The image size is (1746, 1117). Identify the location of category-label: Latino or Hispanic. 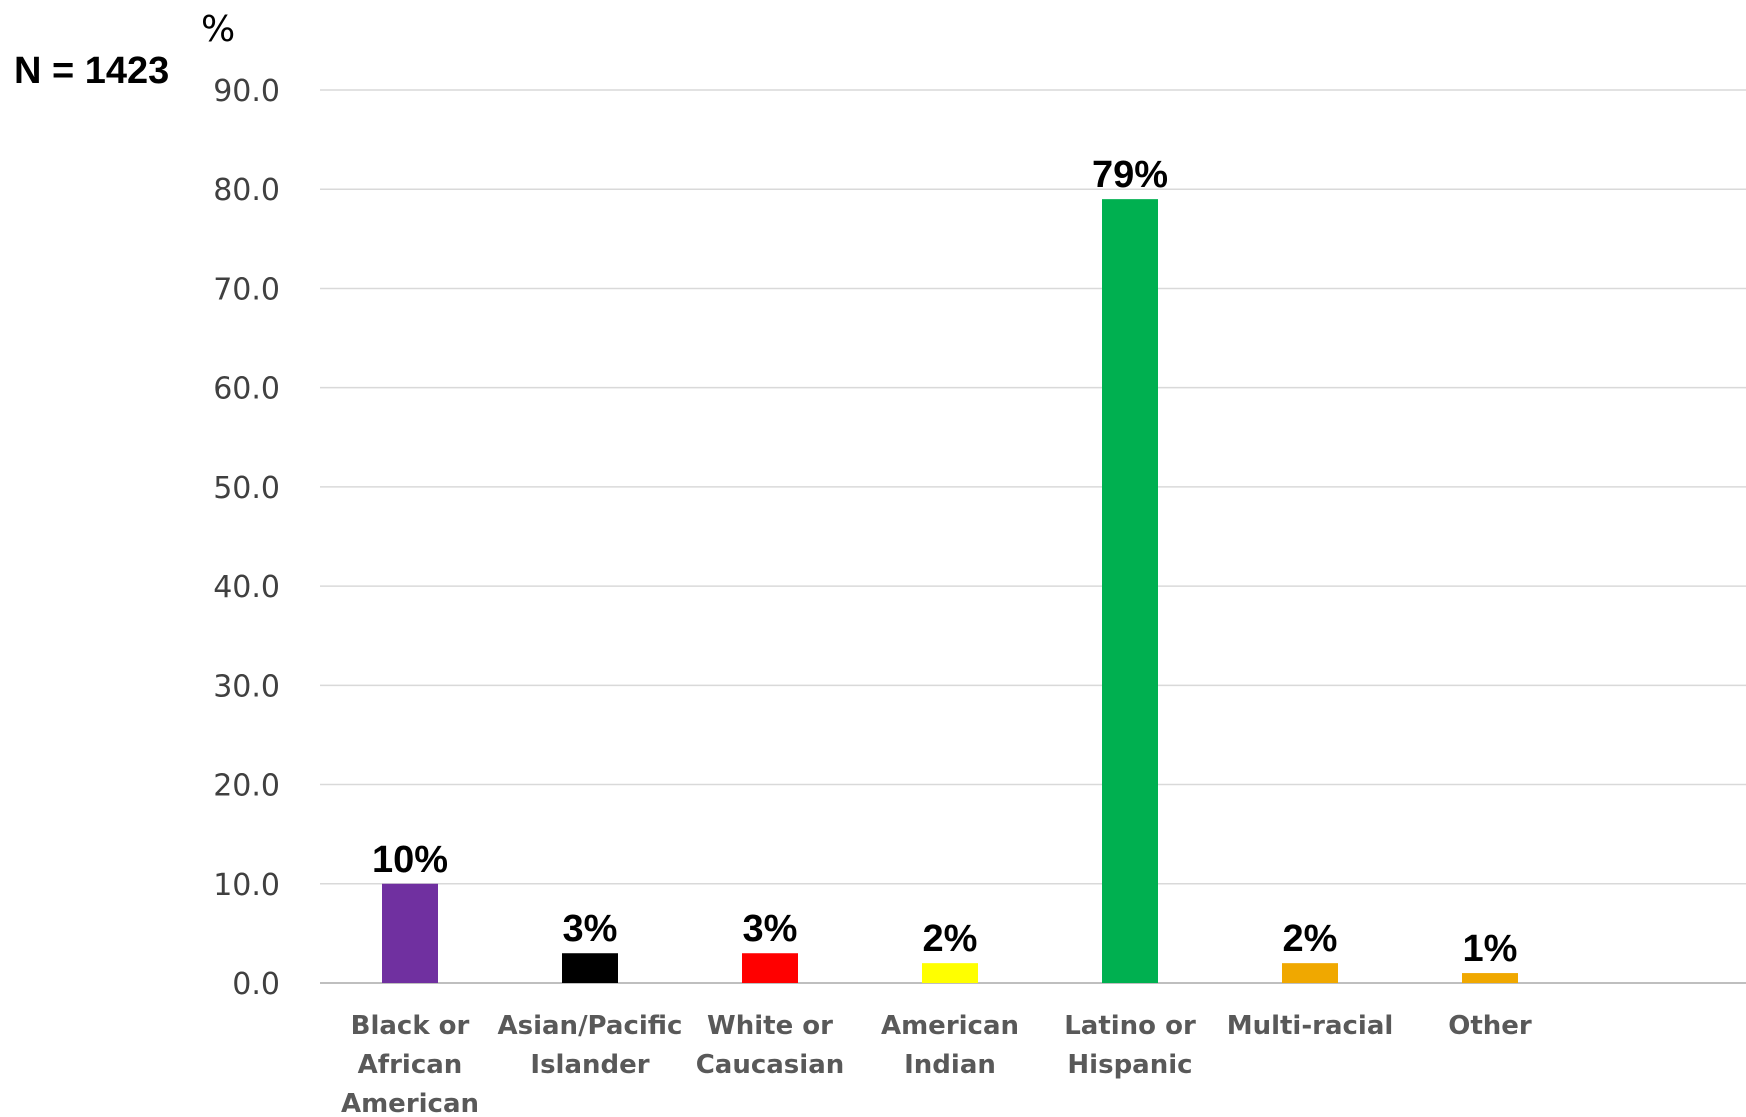
(1130, 1045).